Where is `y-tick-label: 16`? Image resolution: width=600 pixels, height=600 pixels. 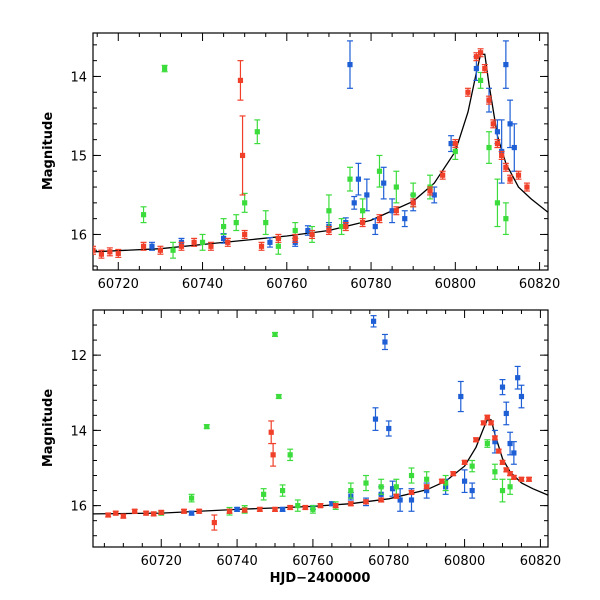
y-tick-label: 16 is located at coordinates (78, 507).